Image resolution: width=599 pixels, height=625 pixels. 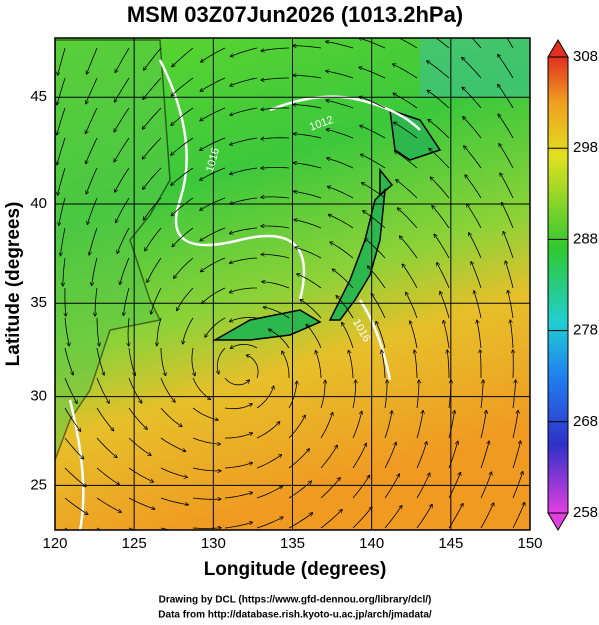 I want to click on colorbar-tick-label: 288, so click(x=585, y=238).